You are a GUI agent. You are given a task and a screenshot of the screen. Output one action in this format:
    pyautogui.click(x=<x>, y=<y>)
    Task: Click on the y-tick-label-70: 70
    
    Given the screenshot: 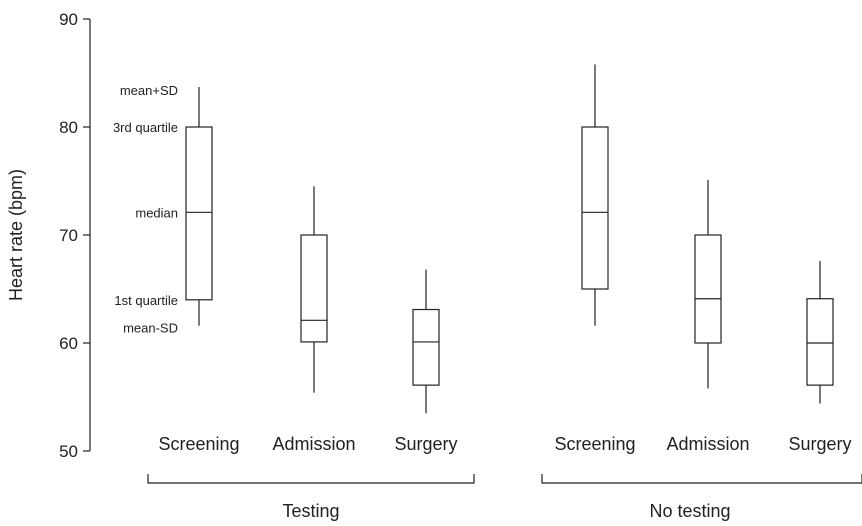 What is the action you would take?
    pyautogui.click(x=68, y=235)
    